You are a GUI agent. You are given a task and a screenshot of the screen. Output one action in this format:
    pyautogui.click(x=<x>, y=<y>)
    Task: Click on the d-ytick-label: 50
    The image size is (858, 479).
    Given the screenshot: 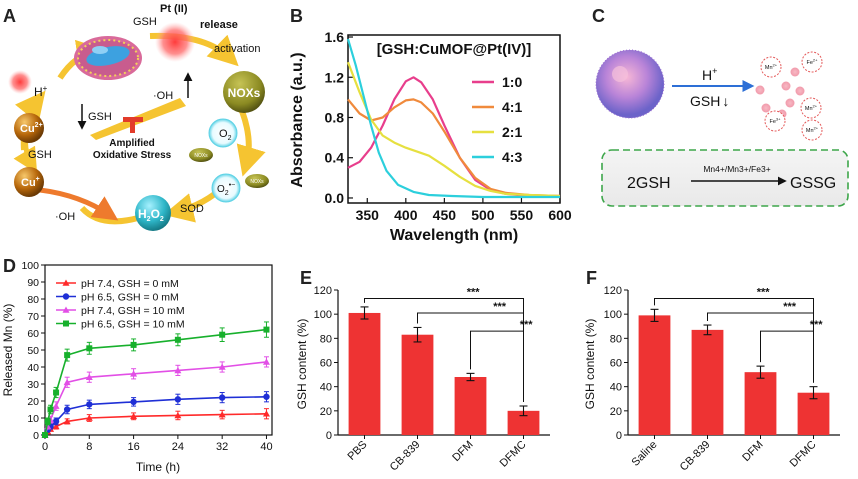 What is the action you would take?
    pyautogui.click(x=33, y=351)
    